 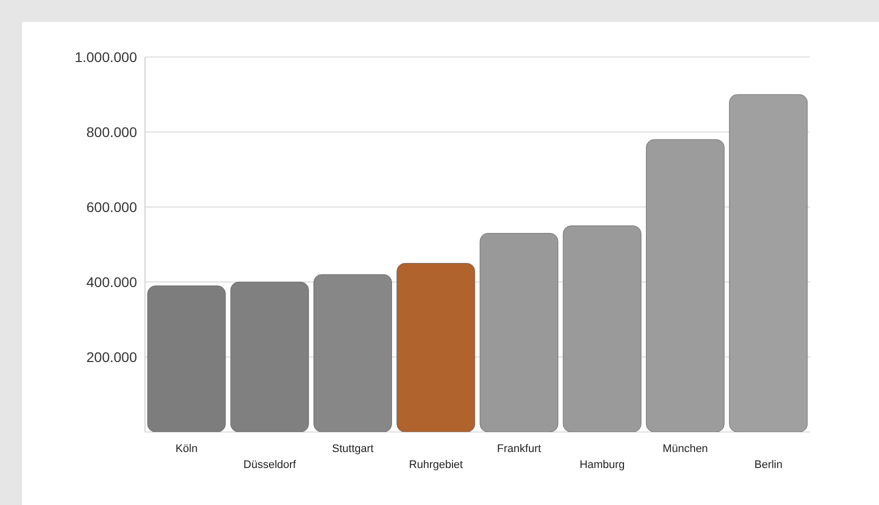 What do you see at coordinates (112, 132) in the screenshot?
I see `y-tick-label: 800.000` at bounding box center [112, 132].